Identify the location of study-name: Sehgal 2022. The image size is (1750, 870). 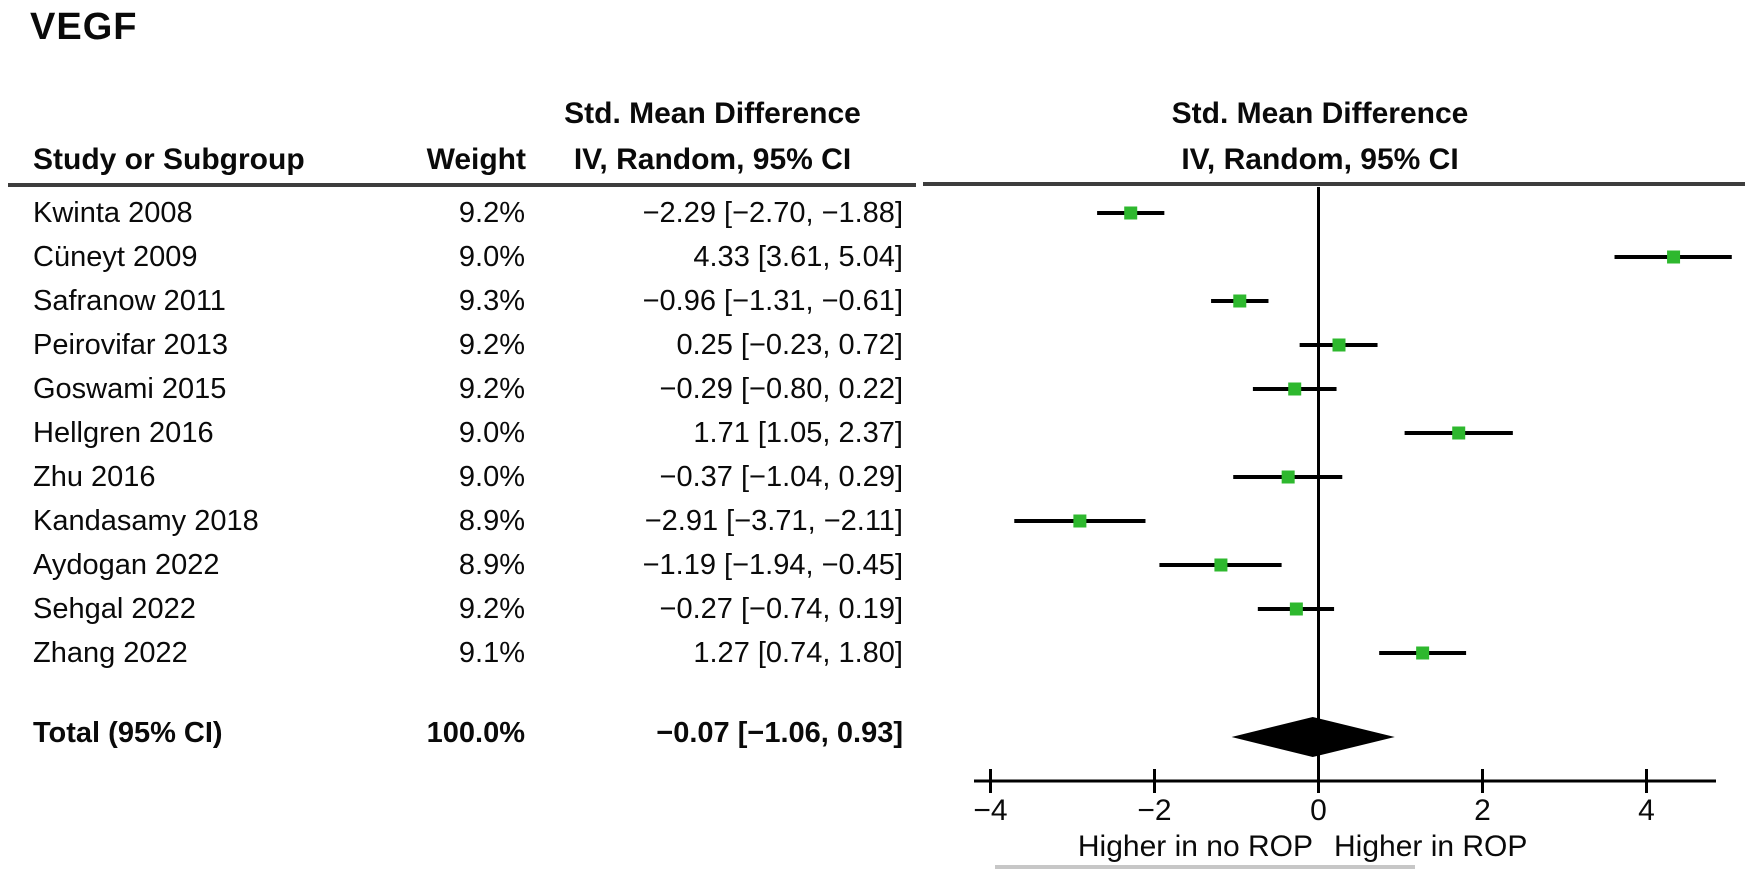
(114, 609).